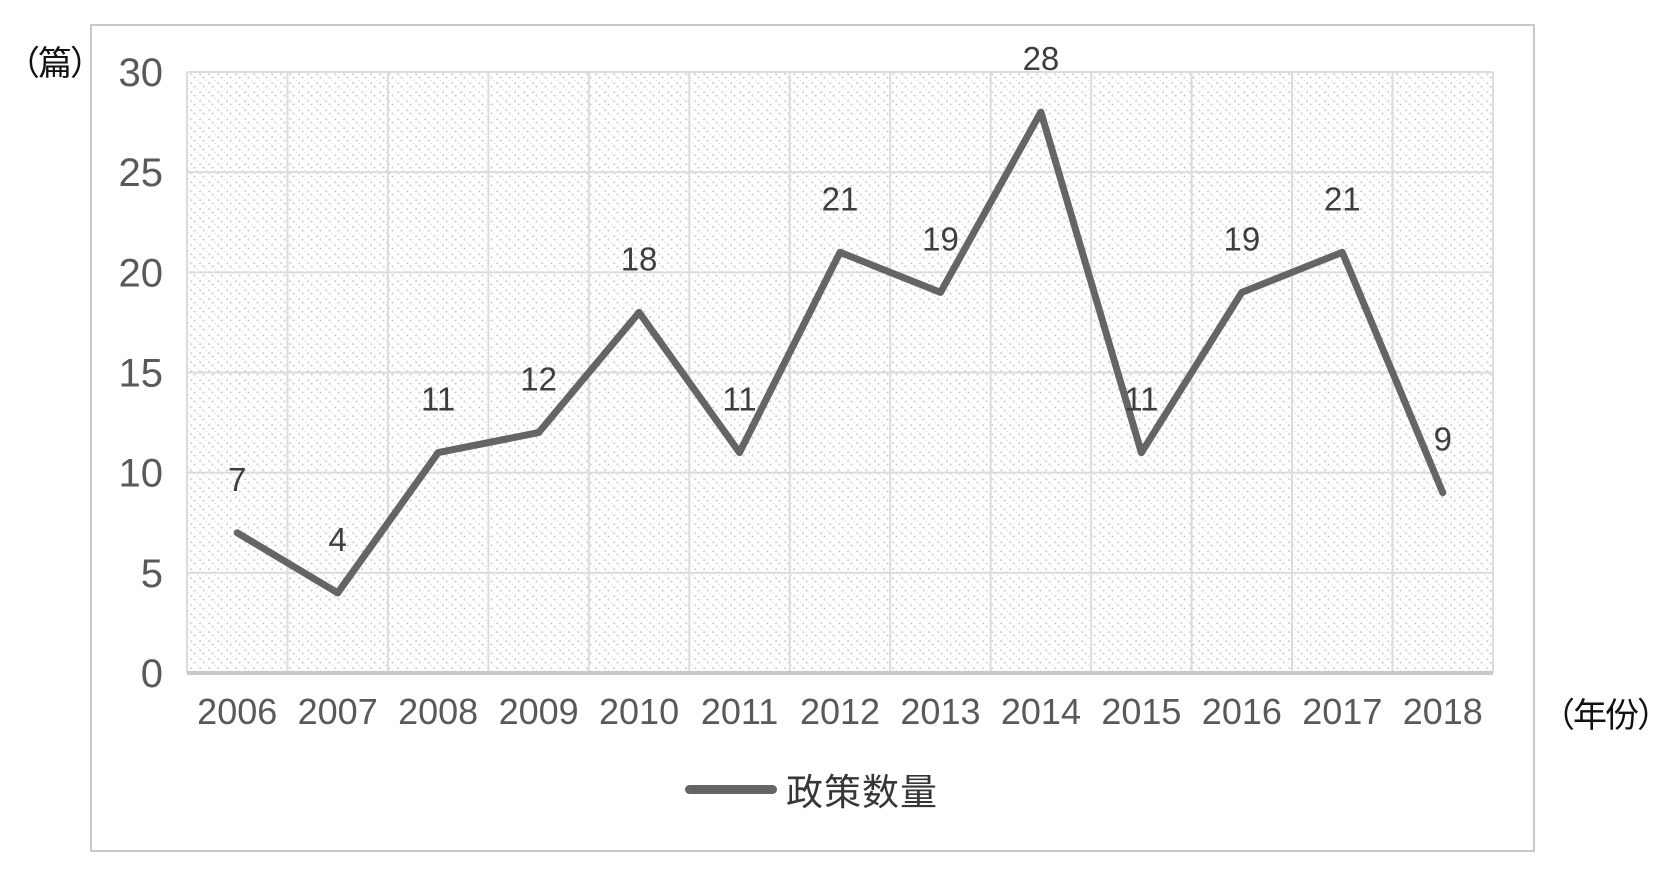  What do you see at coordinates (1342, 711) in the screenshot?
I see `x-tick-label: 2017` at bounding box center [1342, 711].